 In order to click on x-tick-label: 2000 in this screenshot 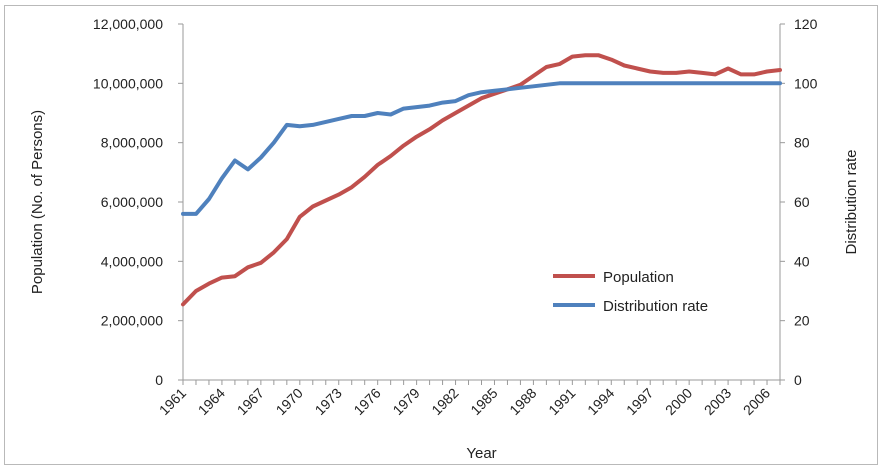, I will do `click(678, 401)`.